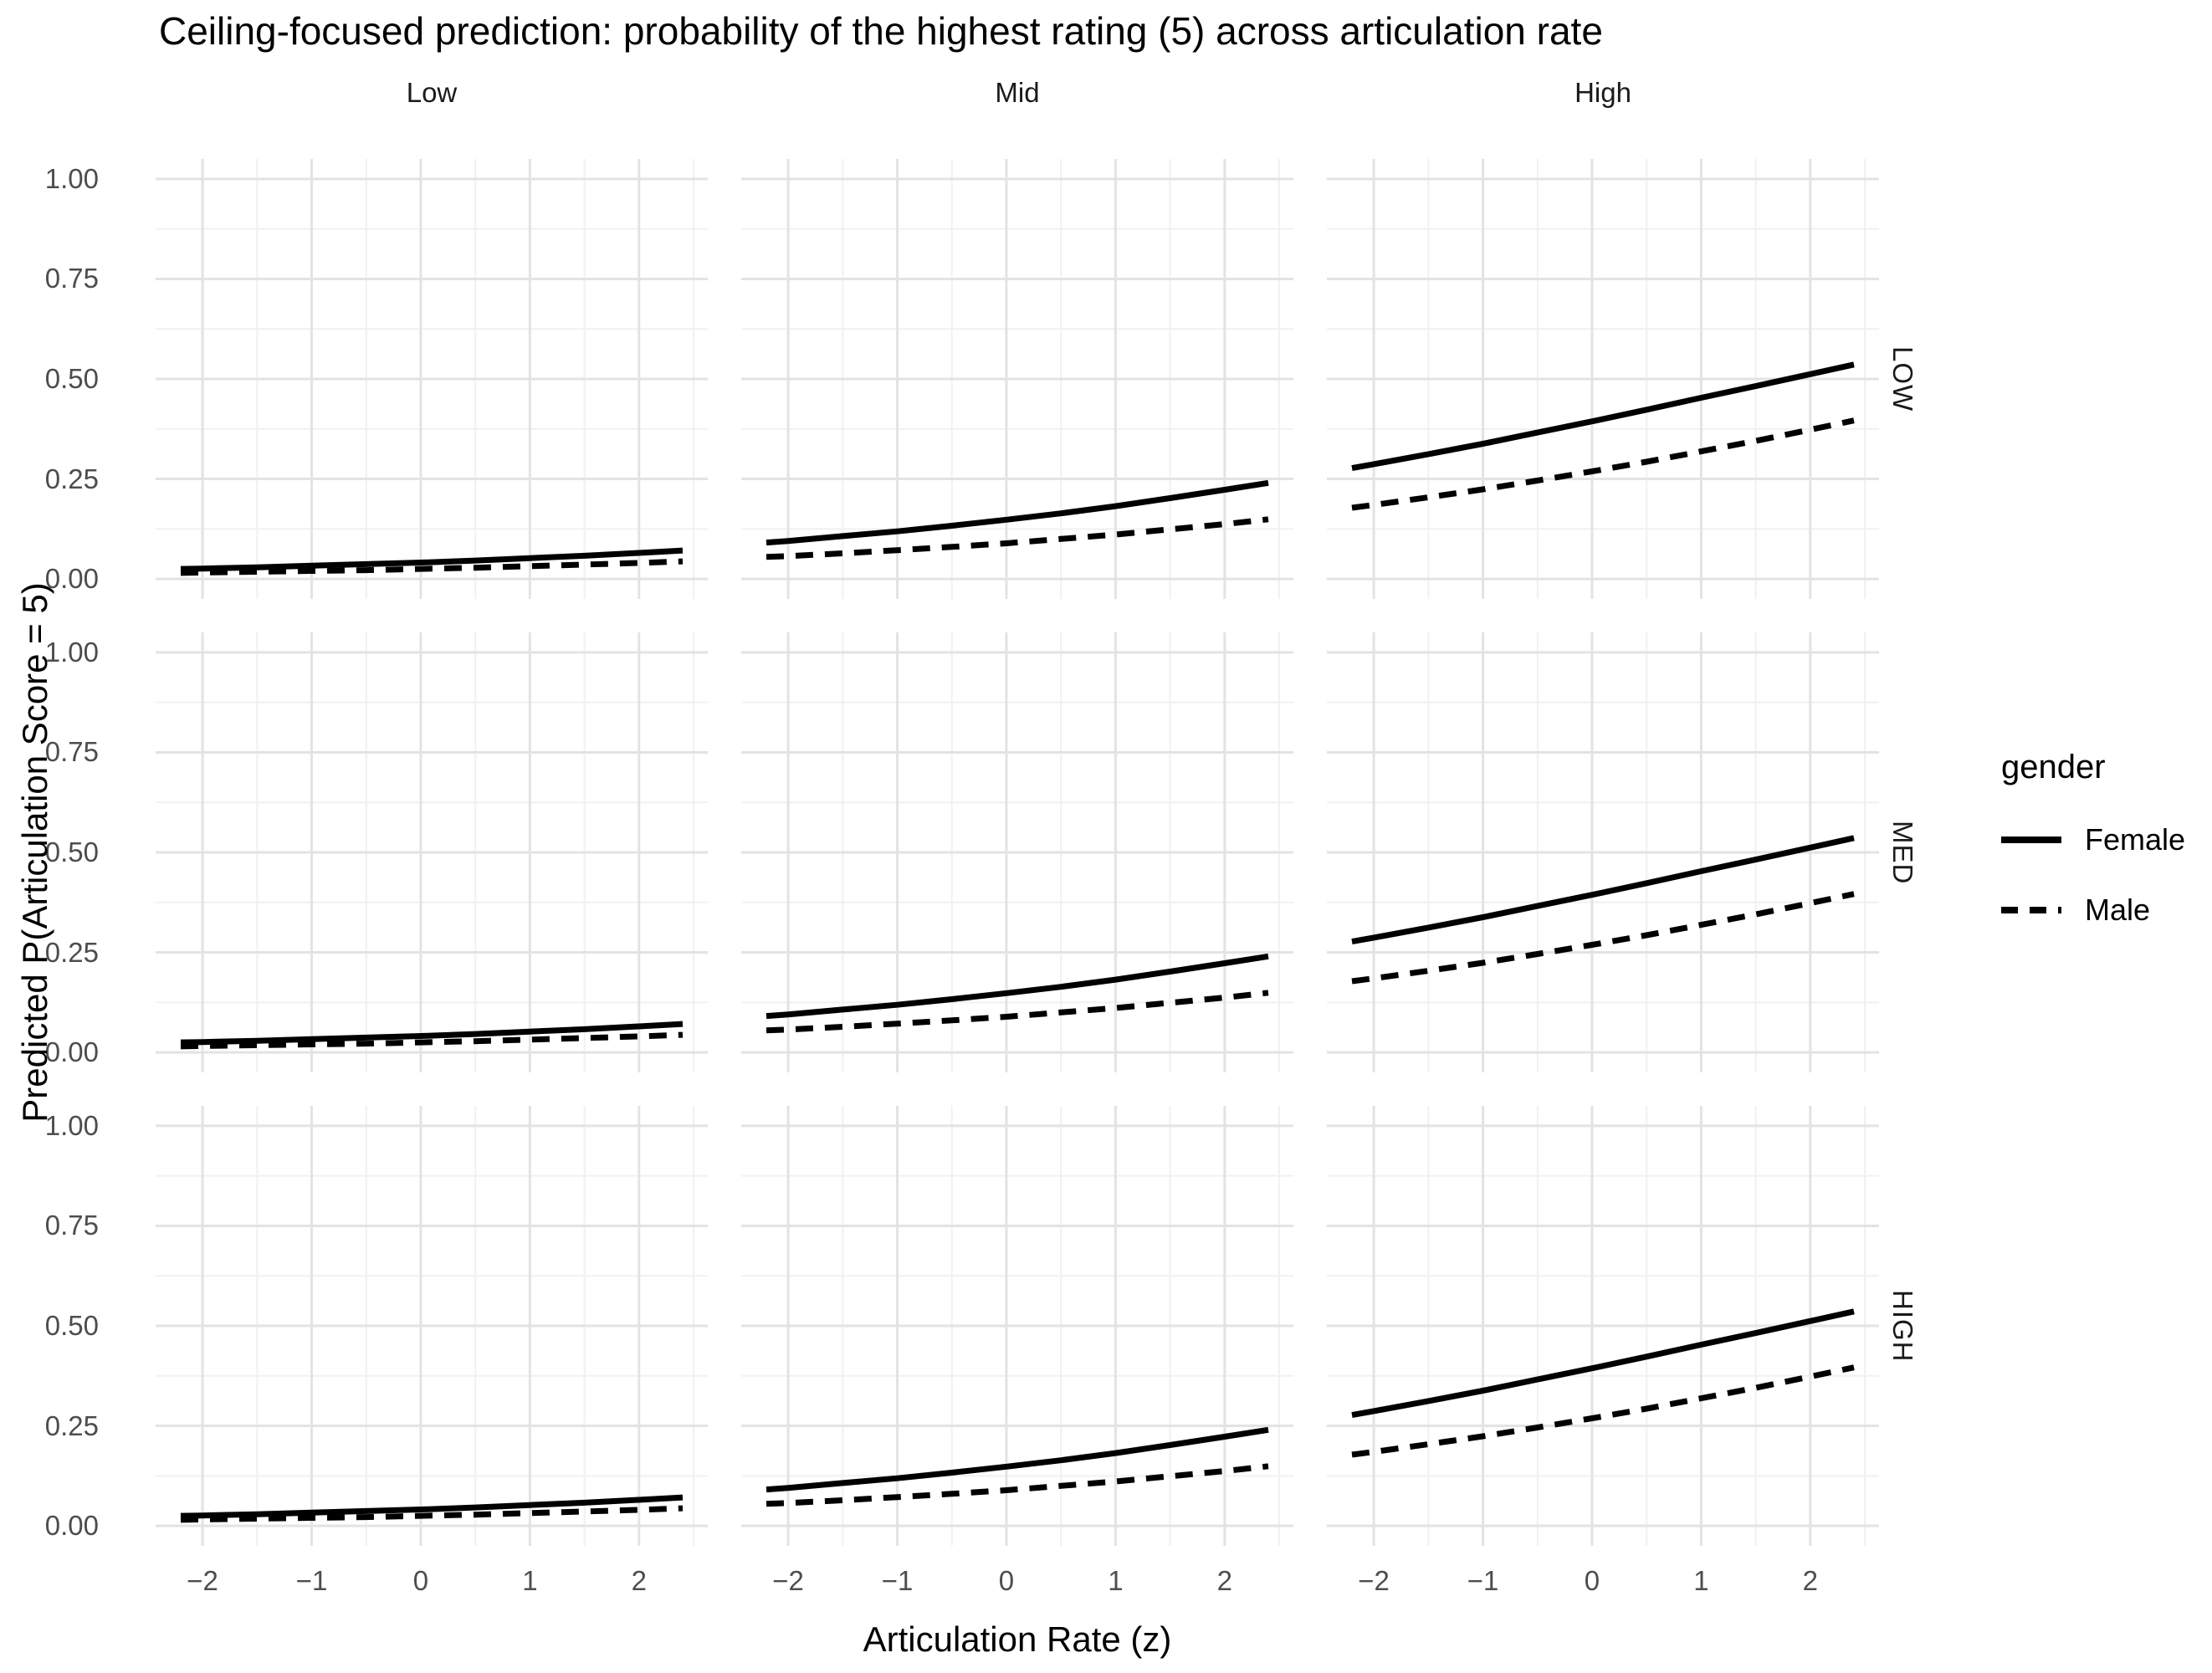  What do you see at coordinates (1017, 1639) in the screenshot?
I see `x-axis-title: Articulation Rate (z)` at bounding box center [1017, 1639].